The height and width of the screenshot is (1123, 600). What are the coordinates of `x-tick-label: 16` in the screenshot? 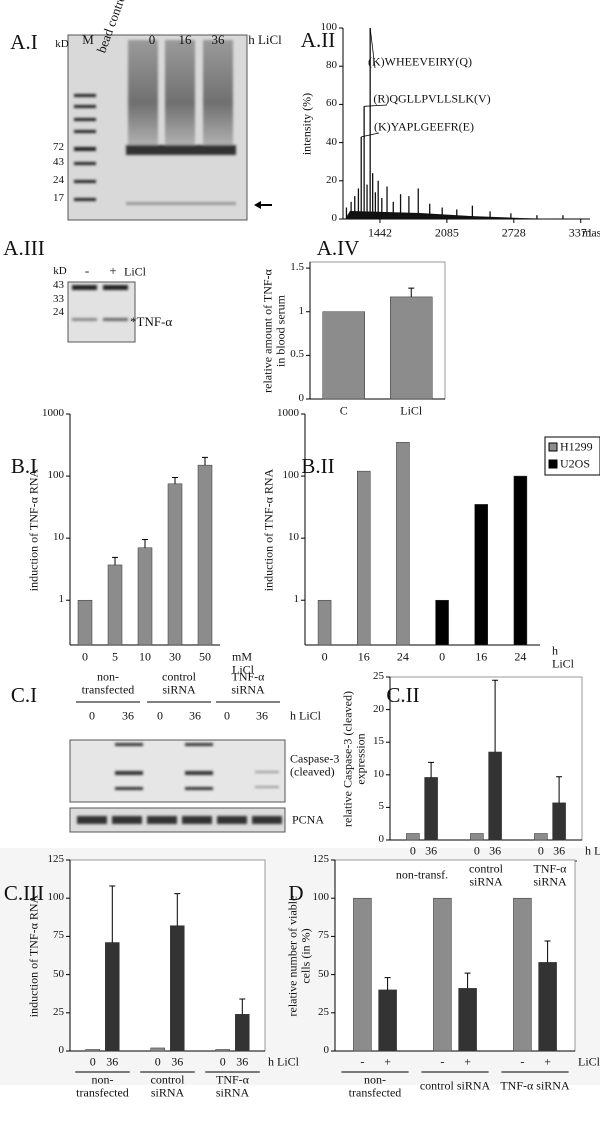 It's located at (481, 656).